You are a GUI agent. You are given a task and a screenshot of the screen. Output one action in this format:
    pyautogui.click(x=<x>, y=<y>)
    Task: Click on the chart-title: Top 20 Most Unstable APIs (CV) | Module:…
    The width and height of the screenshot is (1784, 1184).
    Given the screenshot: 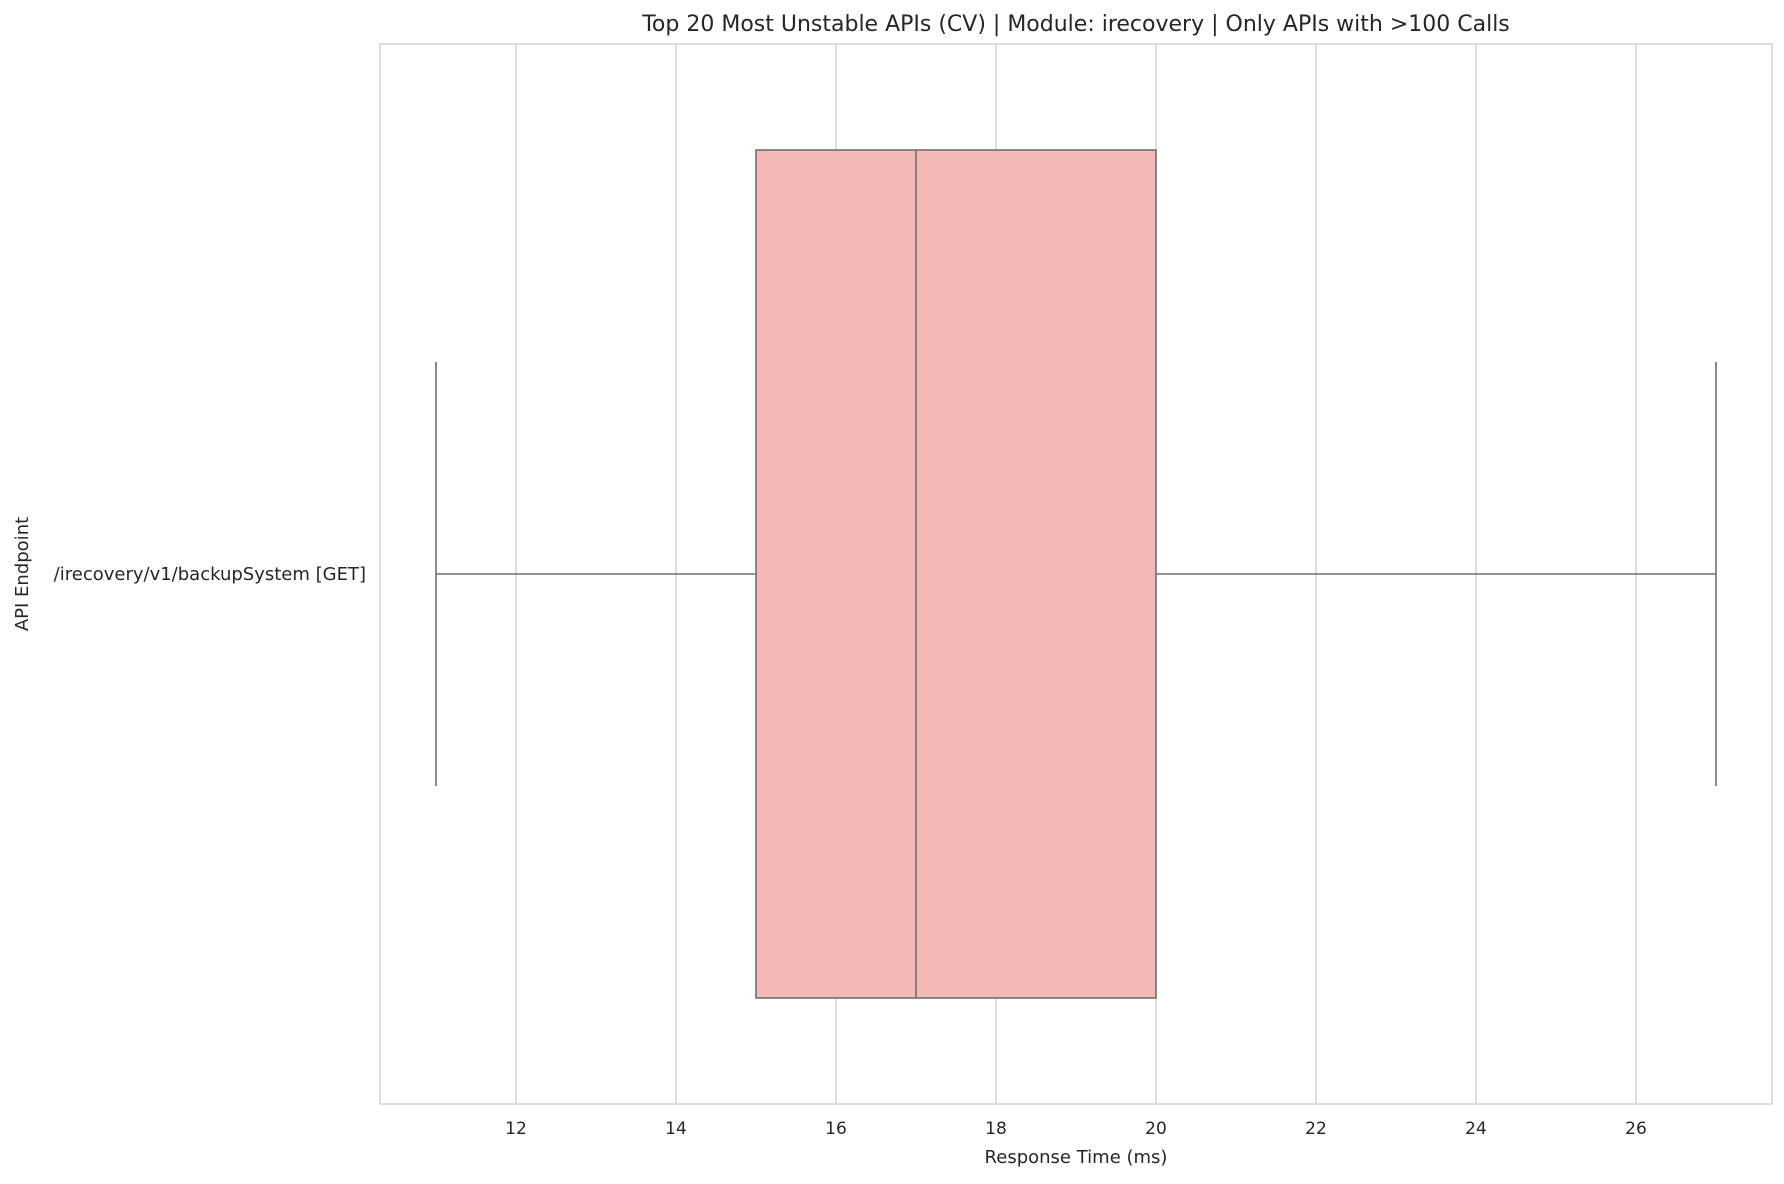 What is the action you would take?
    pyautogui.click(x=1075, y=24)
    